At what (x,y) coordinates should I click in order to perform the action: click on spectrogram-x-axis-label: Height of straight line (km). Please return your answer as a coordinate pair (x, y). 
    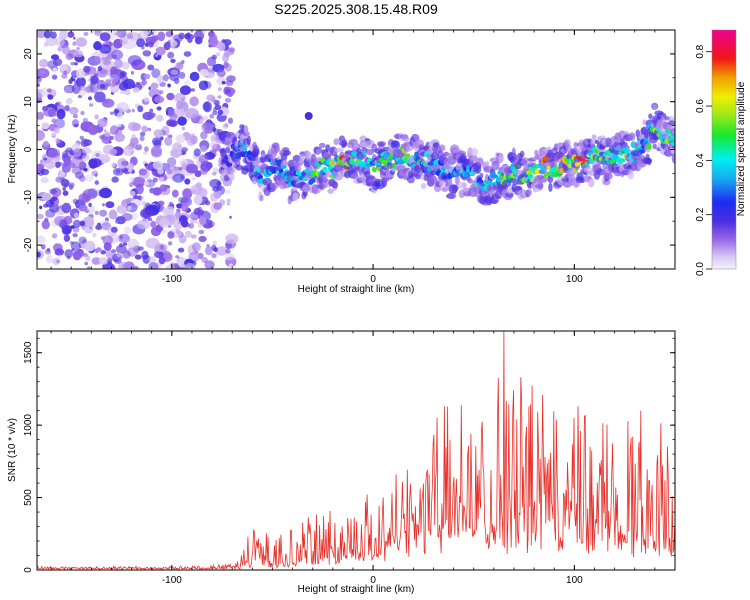
    Looking at the image, I should click on (356, 289).